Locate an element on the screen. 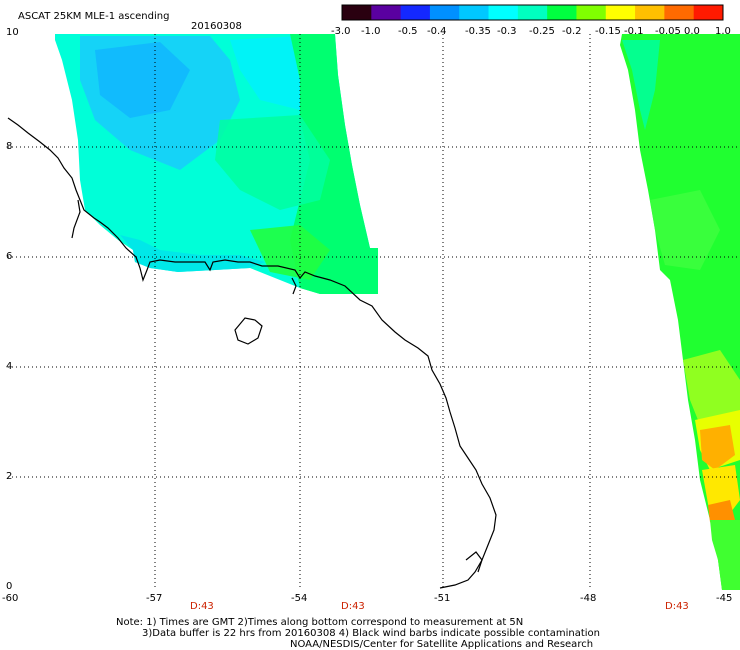  colorbar-label: -0.4 is located at coordinates (437, 31).